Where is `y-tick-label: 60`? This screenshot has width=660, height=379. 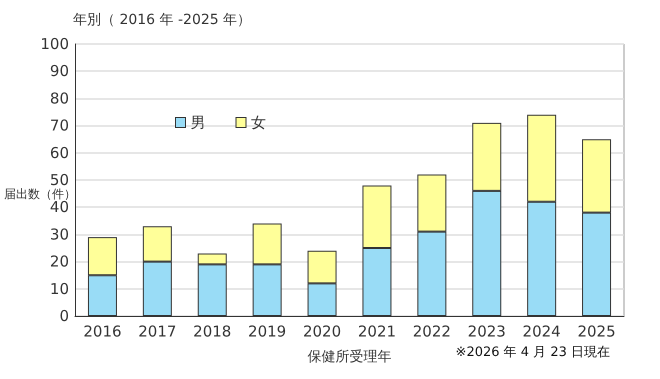
y-tick-label: 60 is located at coordinates (59, 153).